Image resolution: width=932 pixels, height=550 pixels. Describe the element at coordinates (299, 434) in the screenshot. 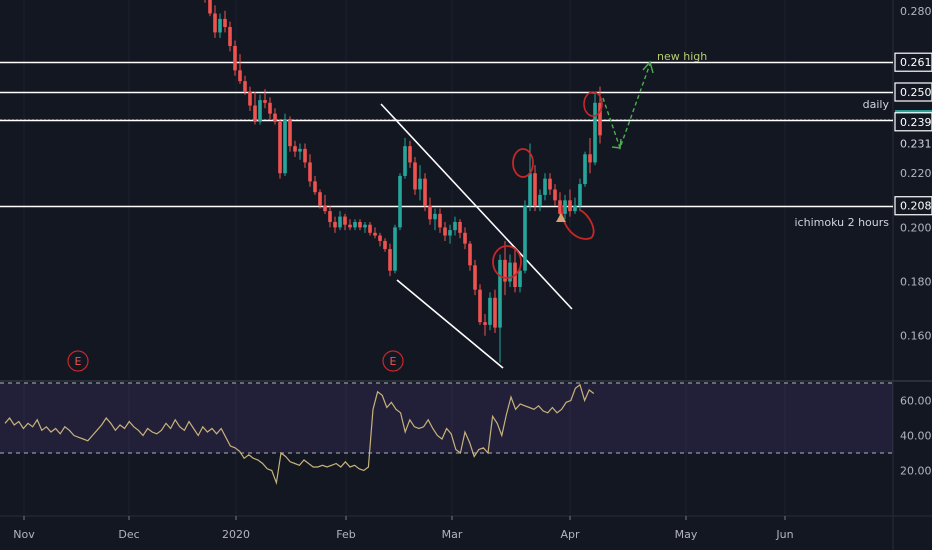

I see `rsi-line` at that location.